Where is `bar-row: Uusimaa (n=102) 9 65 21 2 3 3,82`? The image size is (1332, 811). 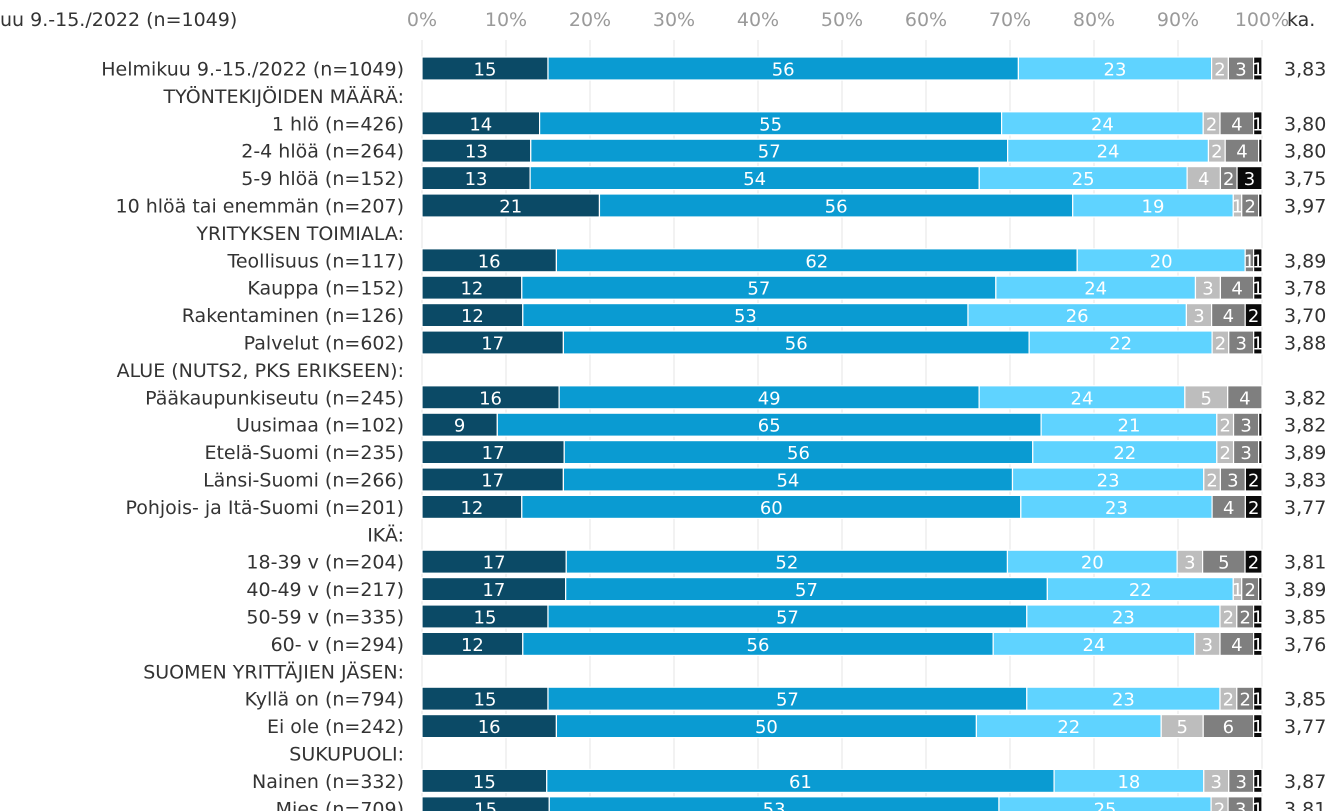
bar-row: Uusimaa (n=102) 9 65 21 2 3 3,82 is located at coordinates (781, 424).